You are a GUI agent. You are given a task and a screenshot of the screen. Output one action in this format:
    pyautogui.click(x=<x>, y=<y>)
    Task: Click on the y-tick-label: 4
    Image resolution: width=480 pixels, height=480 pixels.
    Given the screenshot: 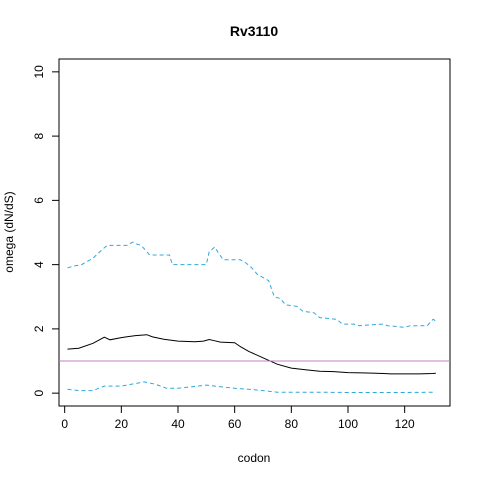 What is the action you would take?
    pyautogui.click(x=39, y=264)
    